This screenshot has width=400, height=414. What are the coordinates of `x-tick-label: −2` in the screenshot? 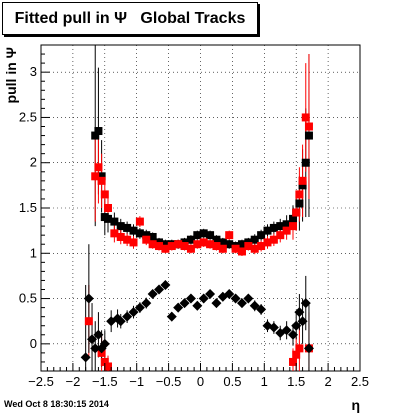 It's located at (72, 381).